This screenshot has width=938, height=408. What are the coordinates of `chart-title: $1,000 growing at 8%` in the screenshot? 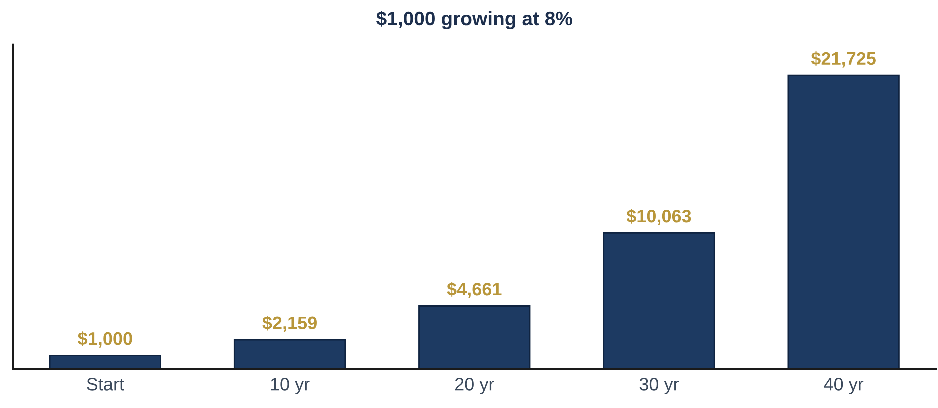 It's located at (474, 20).